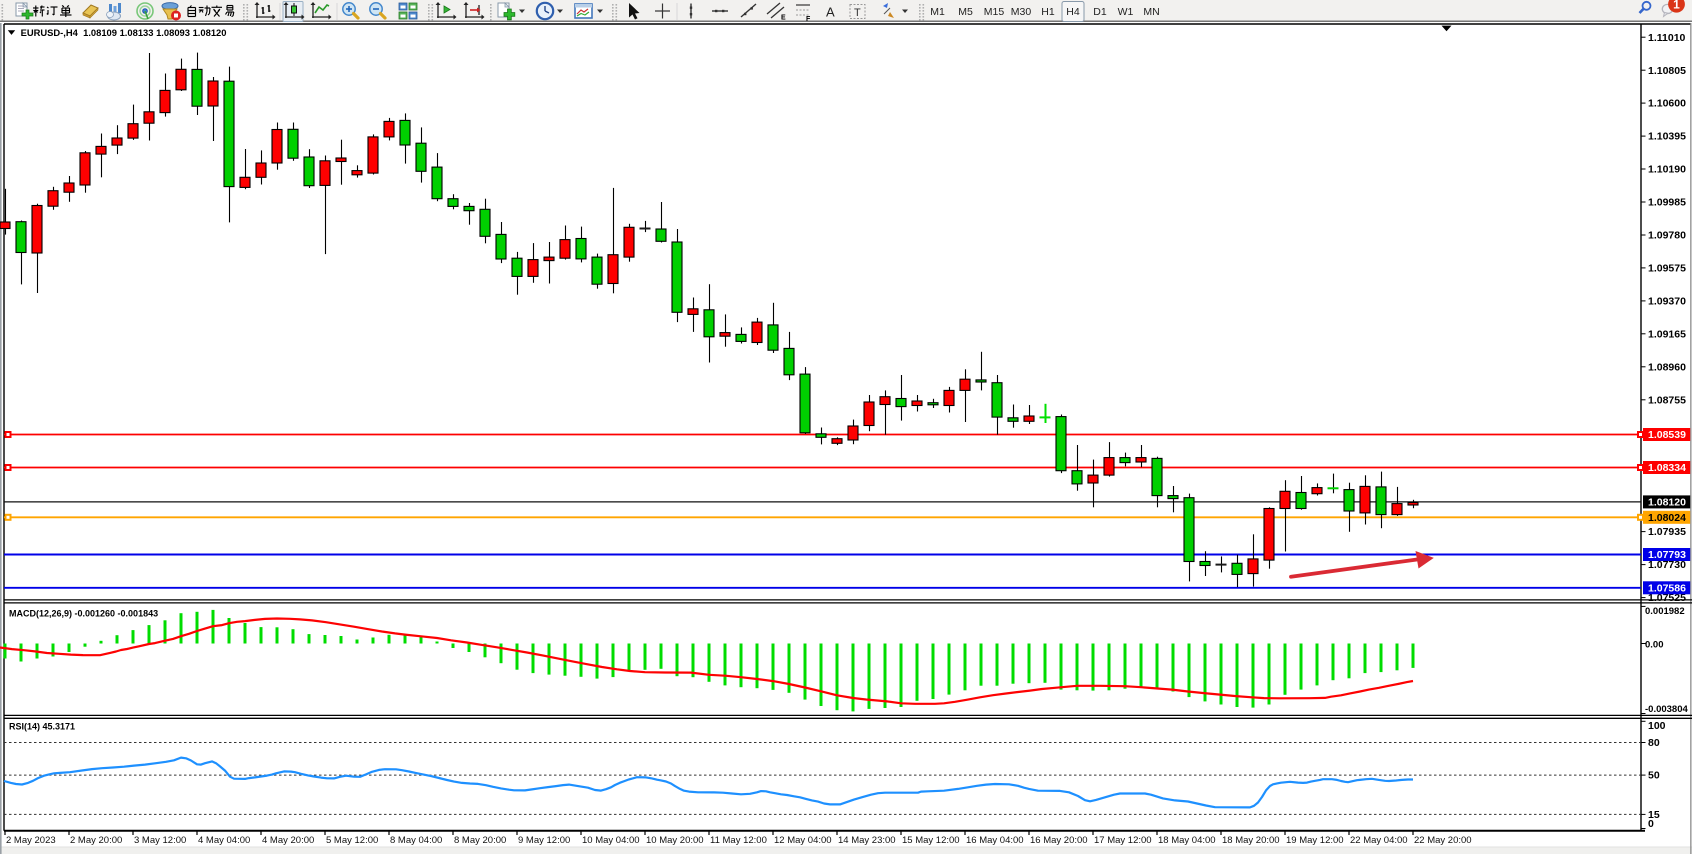 This screenshot has width=1692, height=854. Describe the element at coordinates (1667, 598) in the screenshot. I see `svg-text: 1.07525` at that location.